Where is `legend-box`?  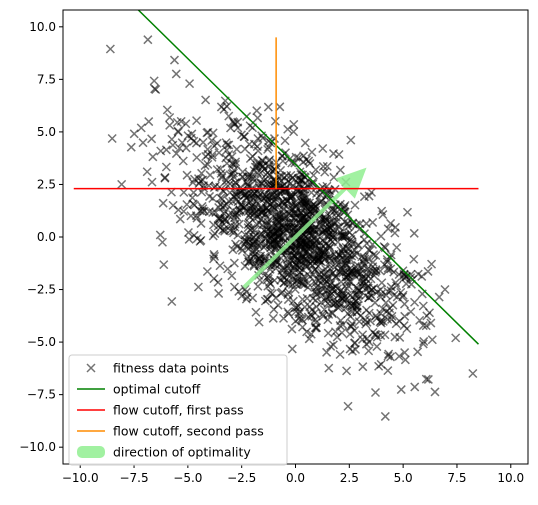
legend-box is located at coordinates (178, 410).